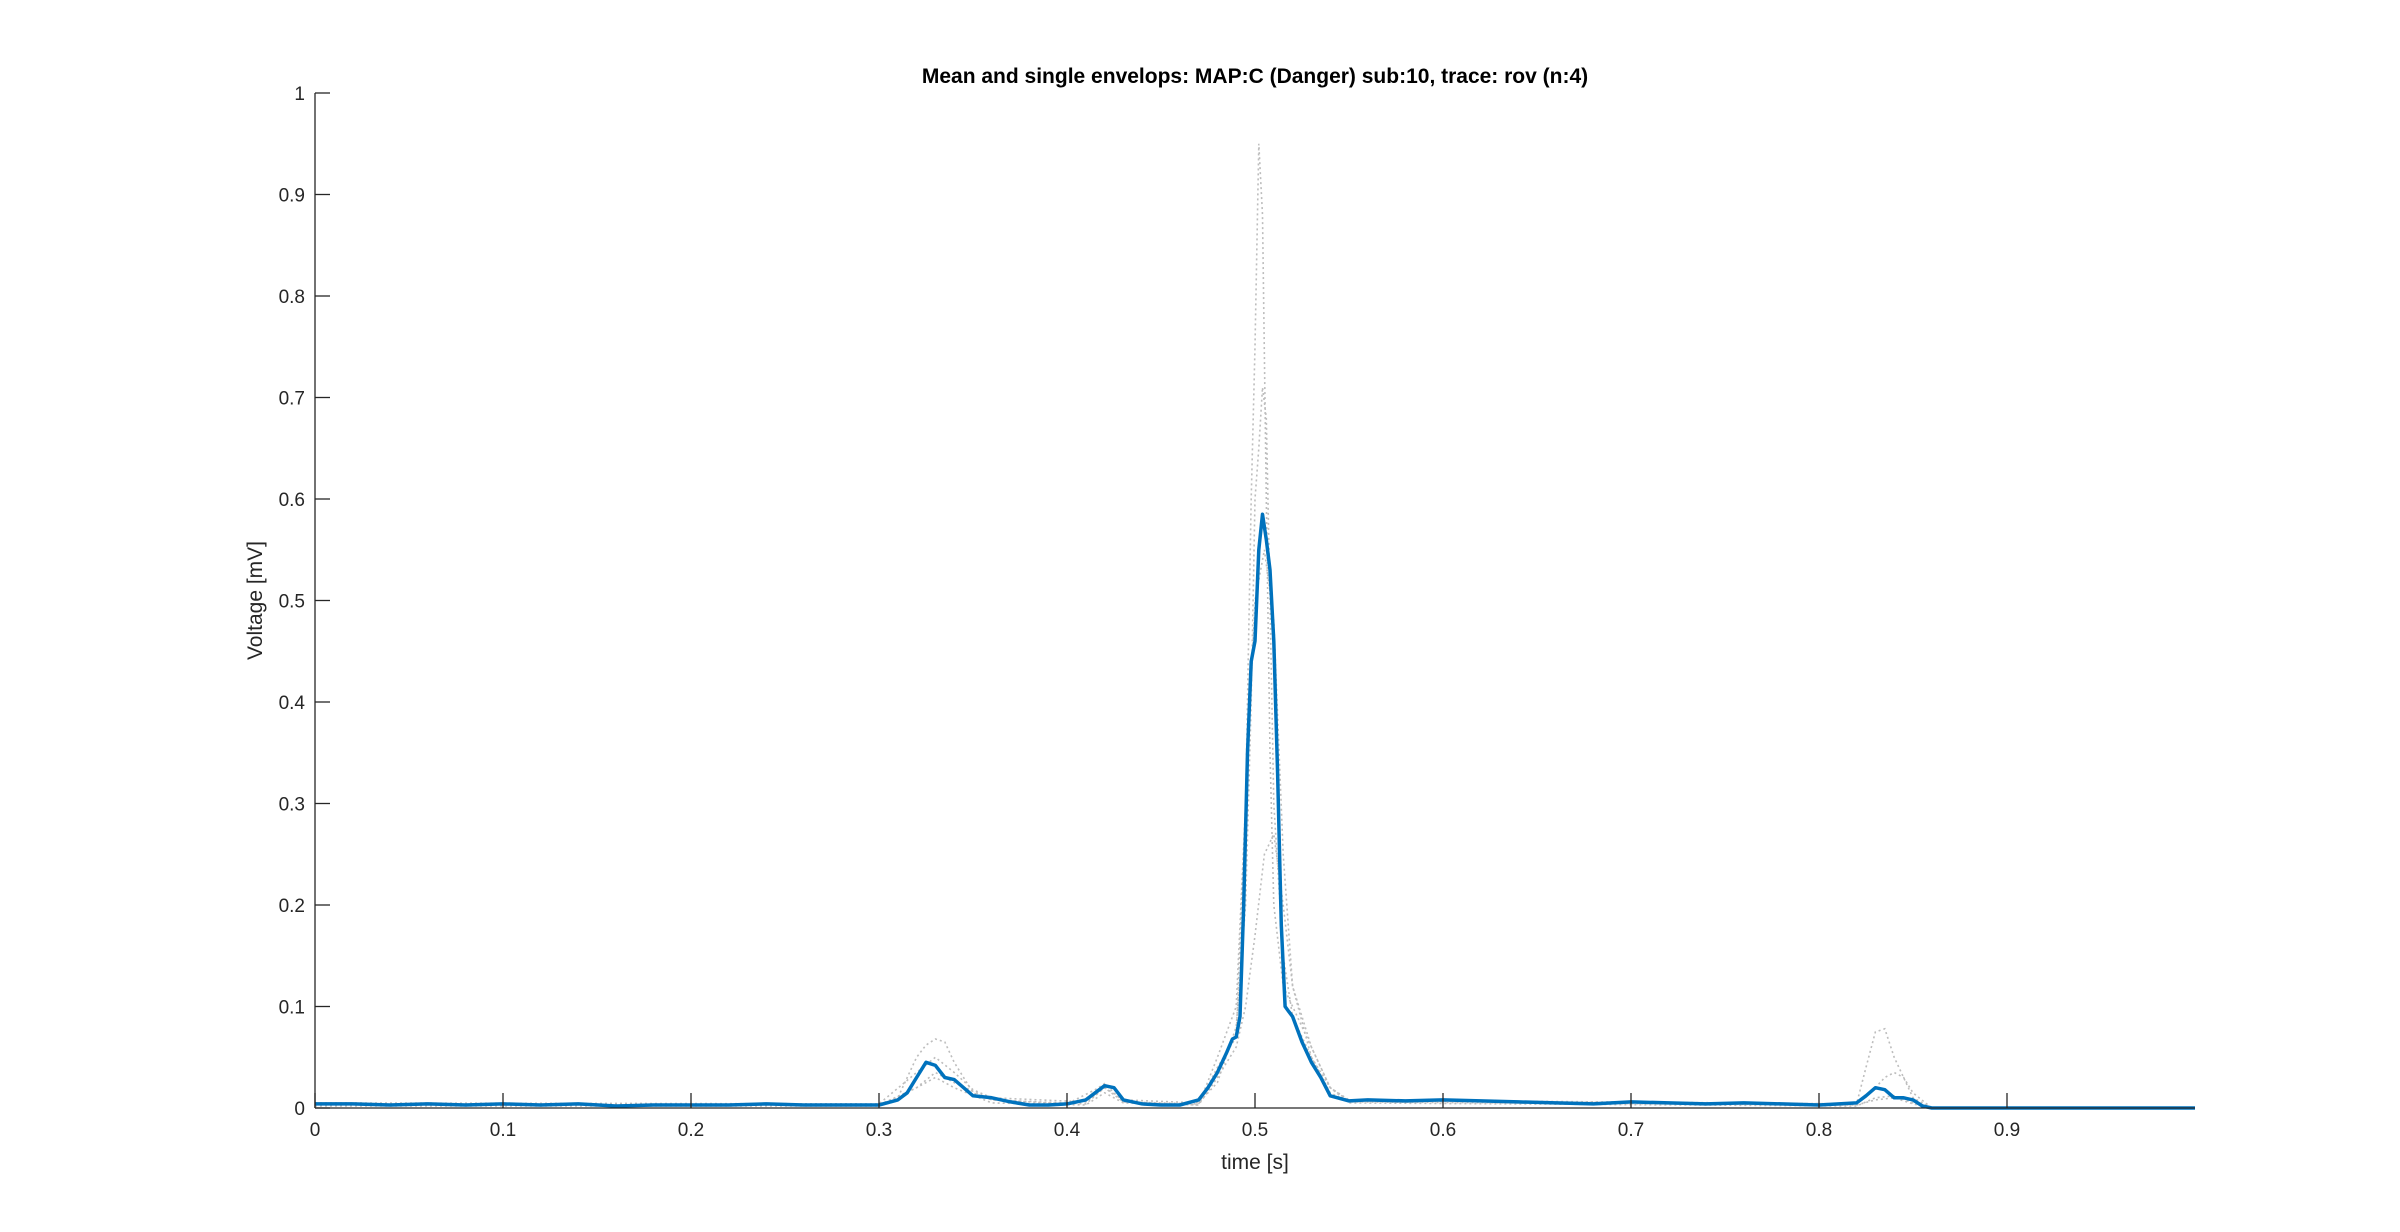 The width and height of the screenshot is (2400, 1232). Describe the element at coordinates (503, 1130) in the screenshot. I see `x-tick-label: 0.1` at that location.